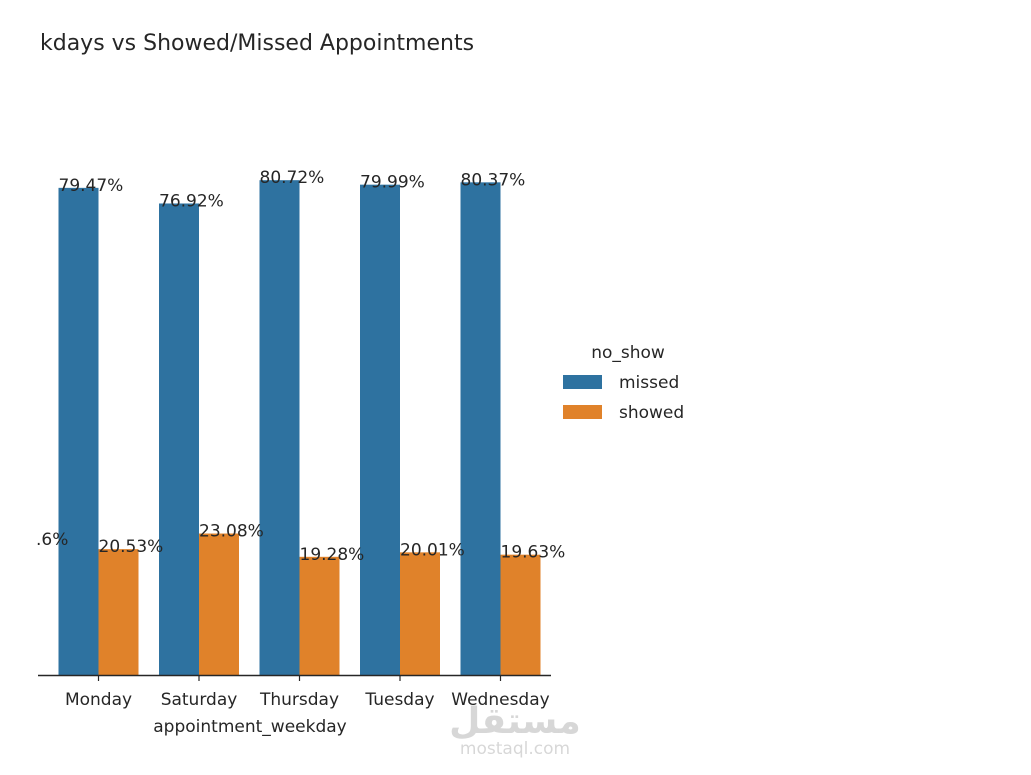 This screenshot has width=1031, height=775. What do you see at coordinates (257, 43) in the screenshot?
I see `chart-title: kdays vs Showed/Missed Appointments` at bounding box center [257, 43].